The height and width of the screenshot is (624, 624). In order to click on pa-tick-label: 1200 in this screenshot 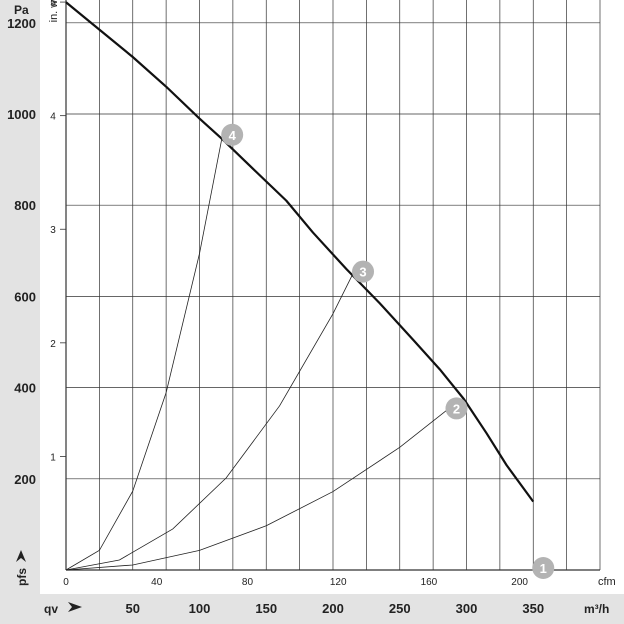, I will do `click(21, 23)`.